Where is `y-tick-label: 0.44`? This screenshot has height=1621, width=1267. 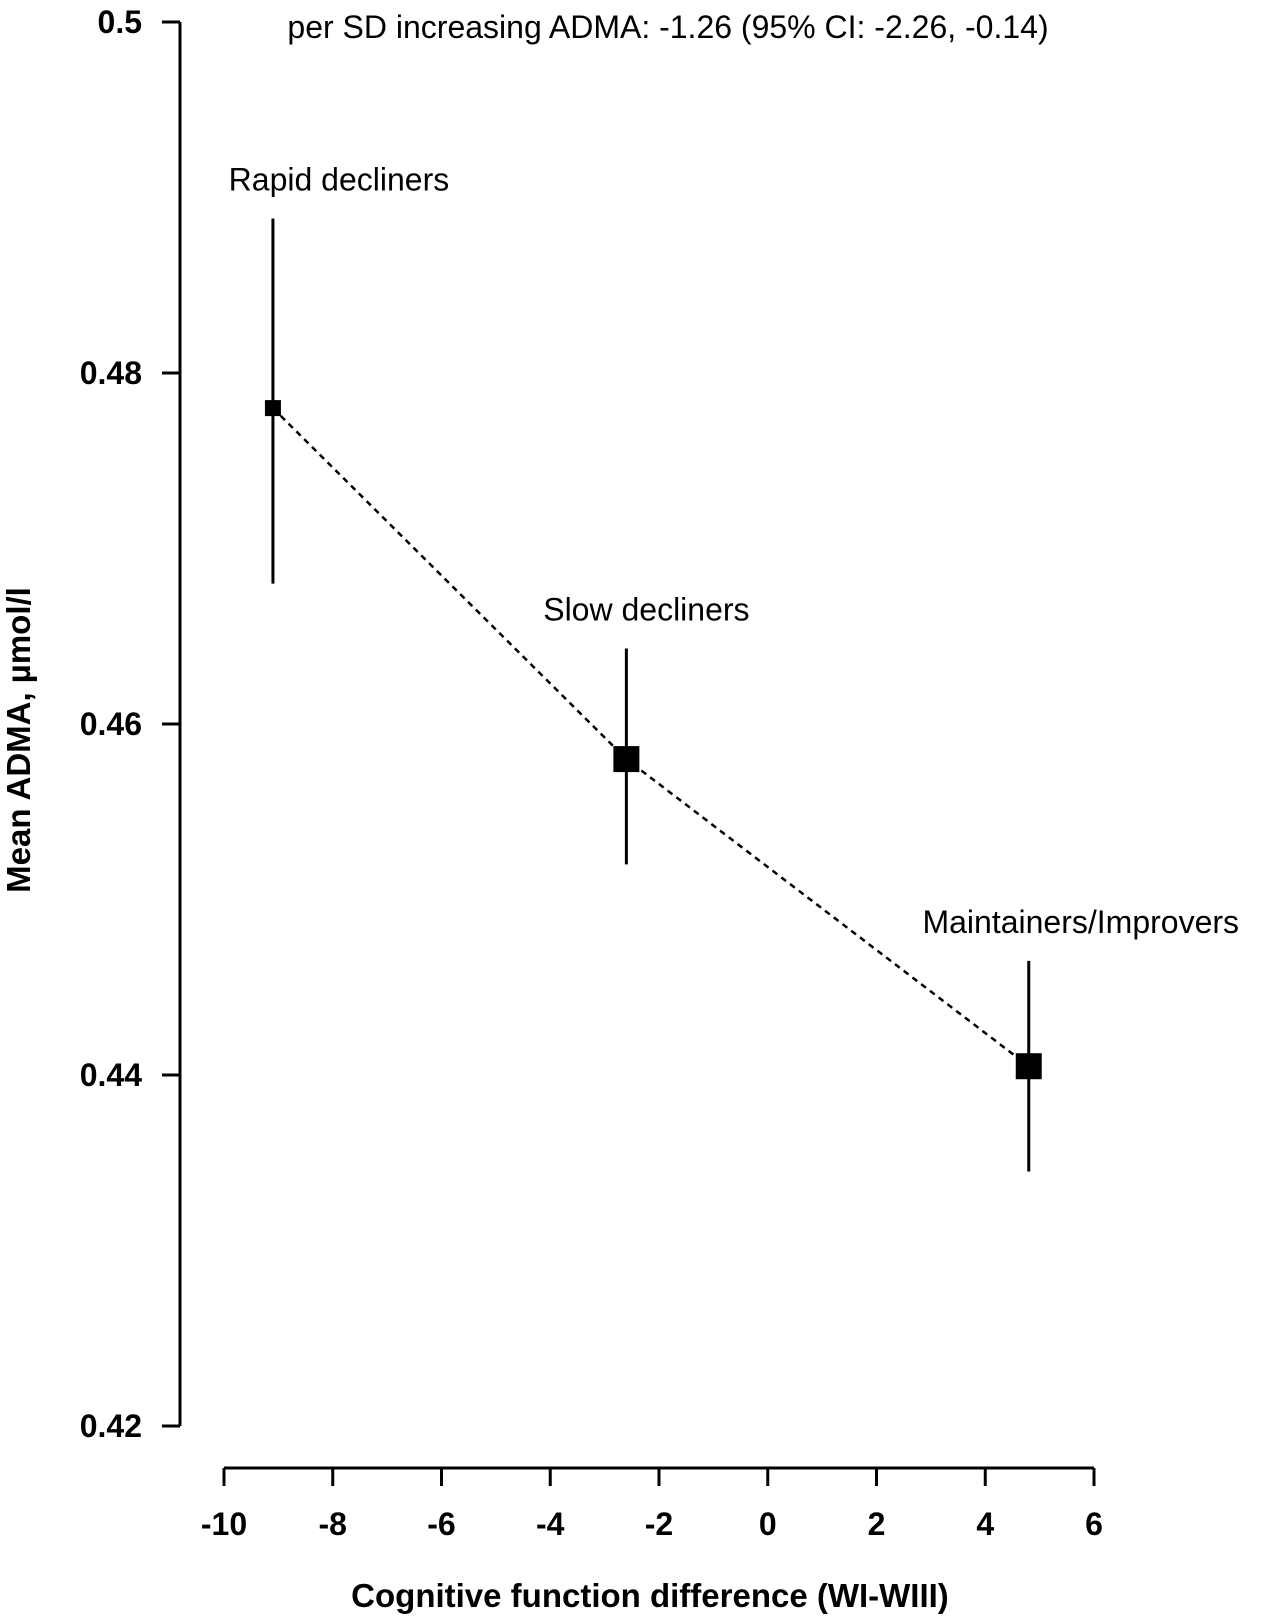
y-tick-label: 0.44 is located at coordinates (111, 1075).